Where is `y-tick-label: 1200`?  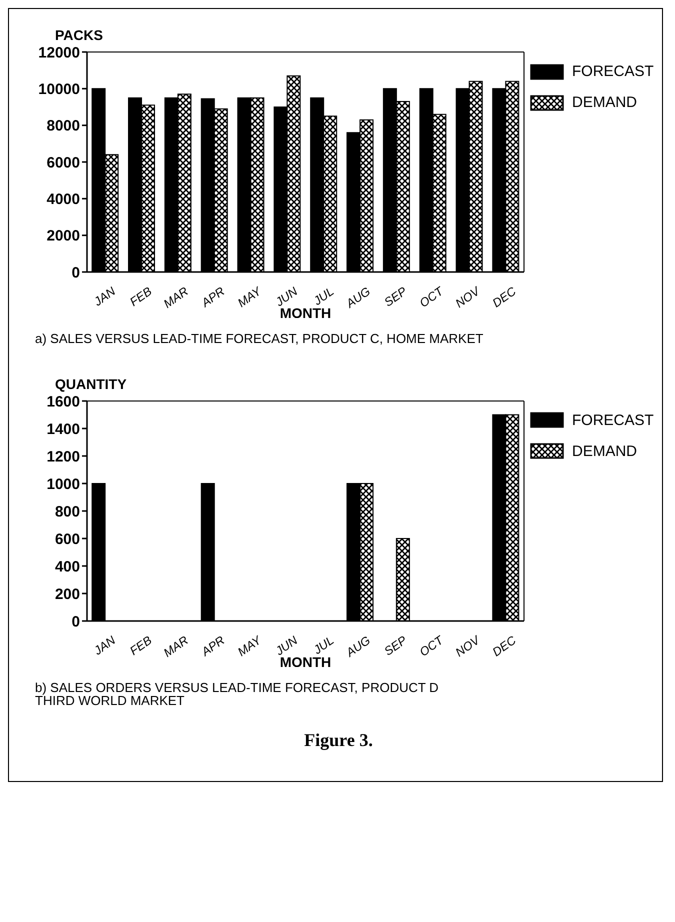
y-tick-label: 1200 is located at coordinates (63, 456).